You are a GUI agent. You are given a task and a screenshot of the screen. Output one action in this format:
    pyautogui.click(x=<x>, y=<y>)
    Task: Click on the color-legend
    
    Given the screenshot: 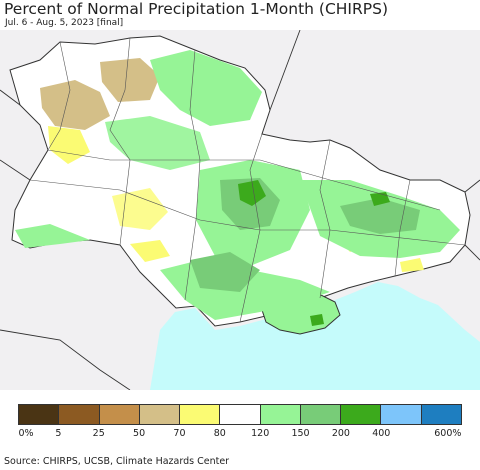 What is the action you would take?
    pyautogui.click(x=240, y=414)
    